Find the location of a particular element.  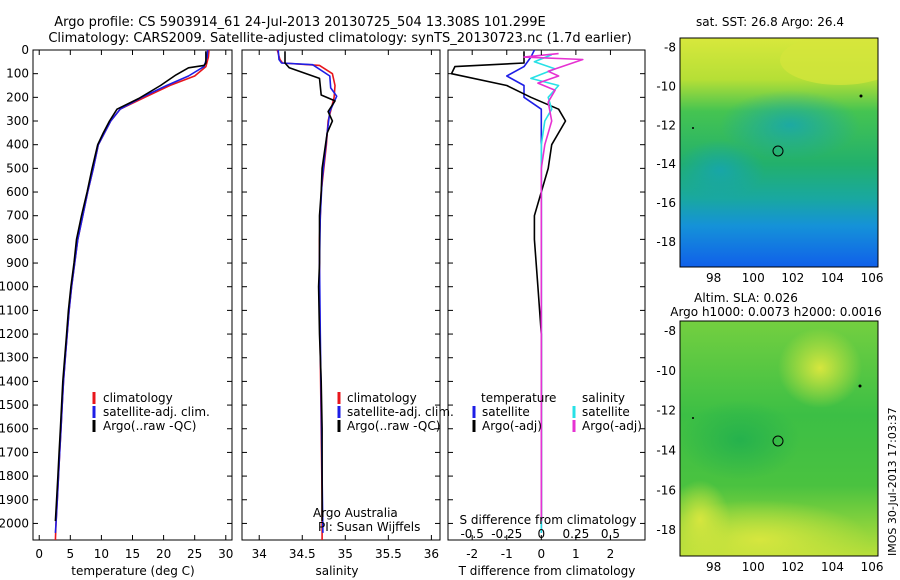

y-tick-label: 800 is located at coordinates (17, 239).